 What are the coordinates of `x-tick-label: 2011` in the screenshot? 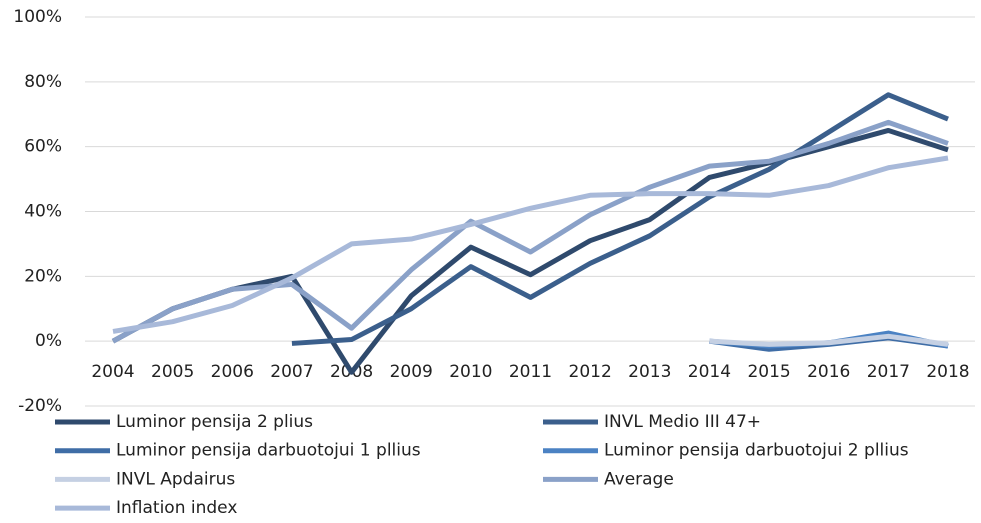 It's located at (530, 372).